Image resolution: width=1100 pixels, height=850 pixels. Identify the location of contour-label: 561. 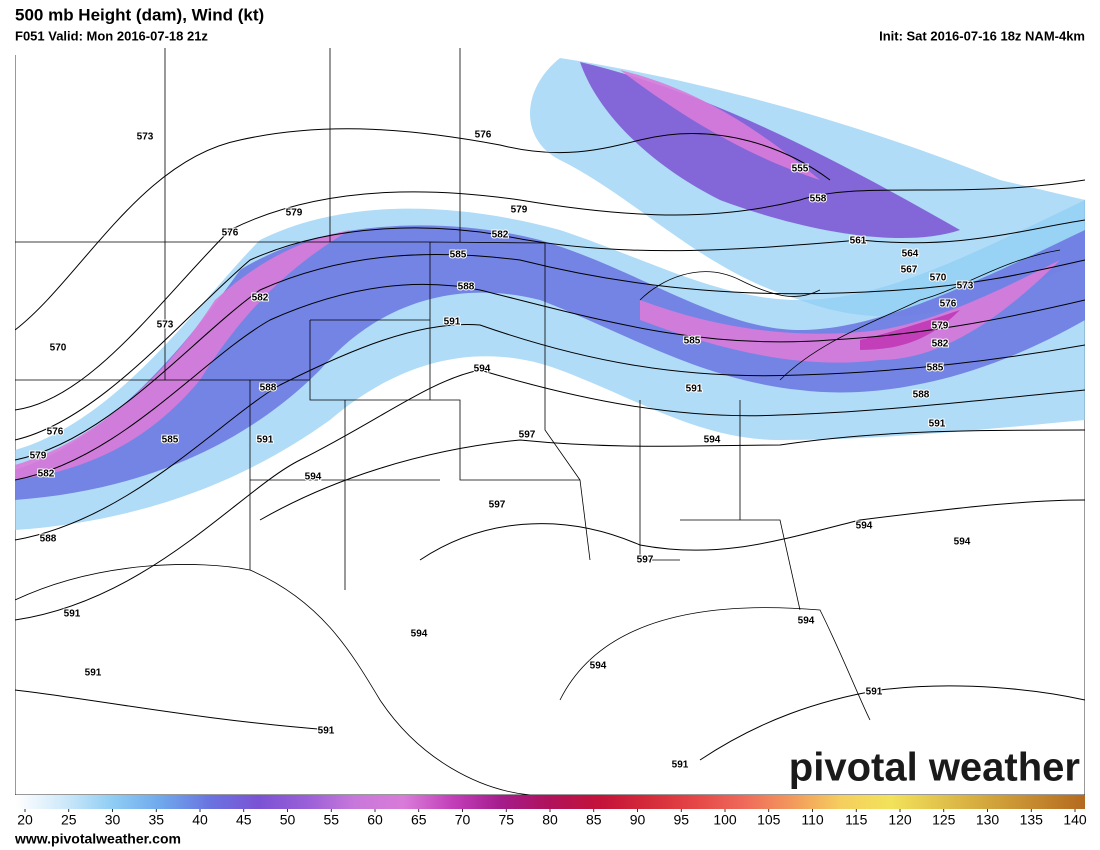
(858, 241).